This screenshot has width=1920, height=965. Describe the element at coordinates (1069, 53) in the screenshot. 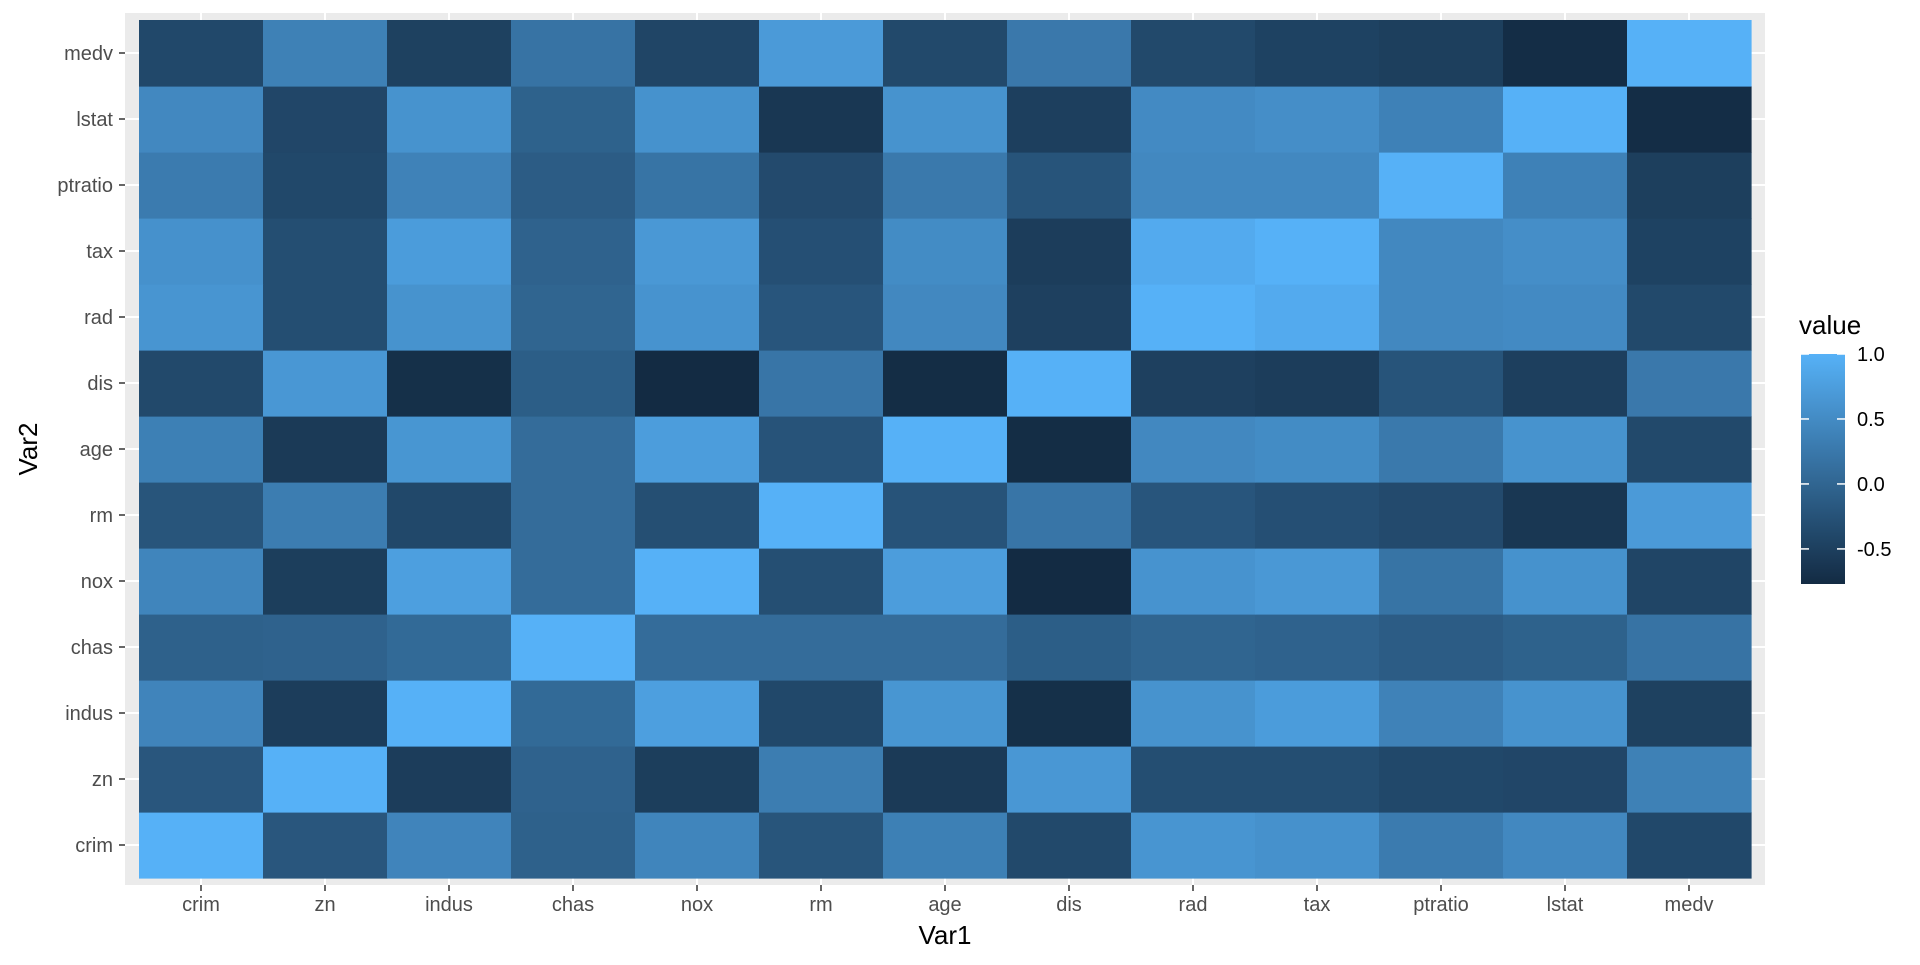

I see `heatmap-cell-dis-medv` at that location.